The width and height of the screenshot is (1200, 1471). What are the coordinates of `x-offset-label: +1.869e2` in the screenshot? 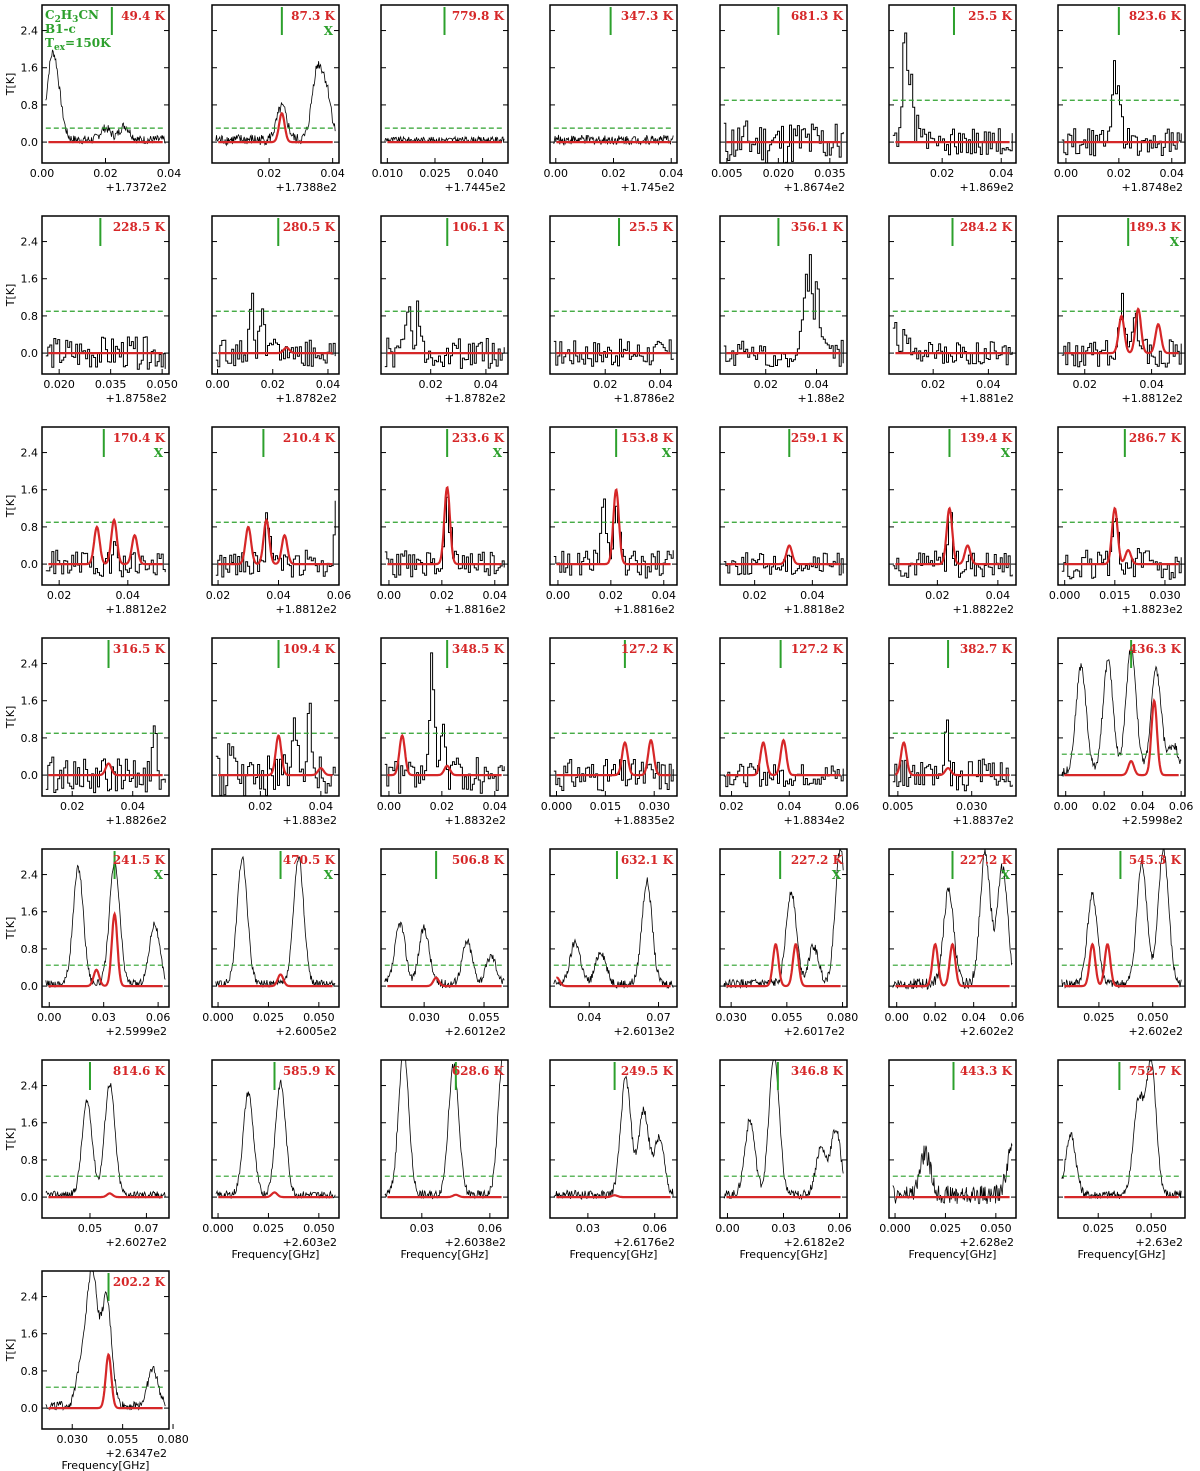 It's located at (987, 187).